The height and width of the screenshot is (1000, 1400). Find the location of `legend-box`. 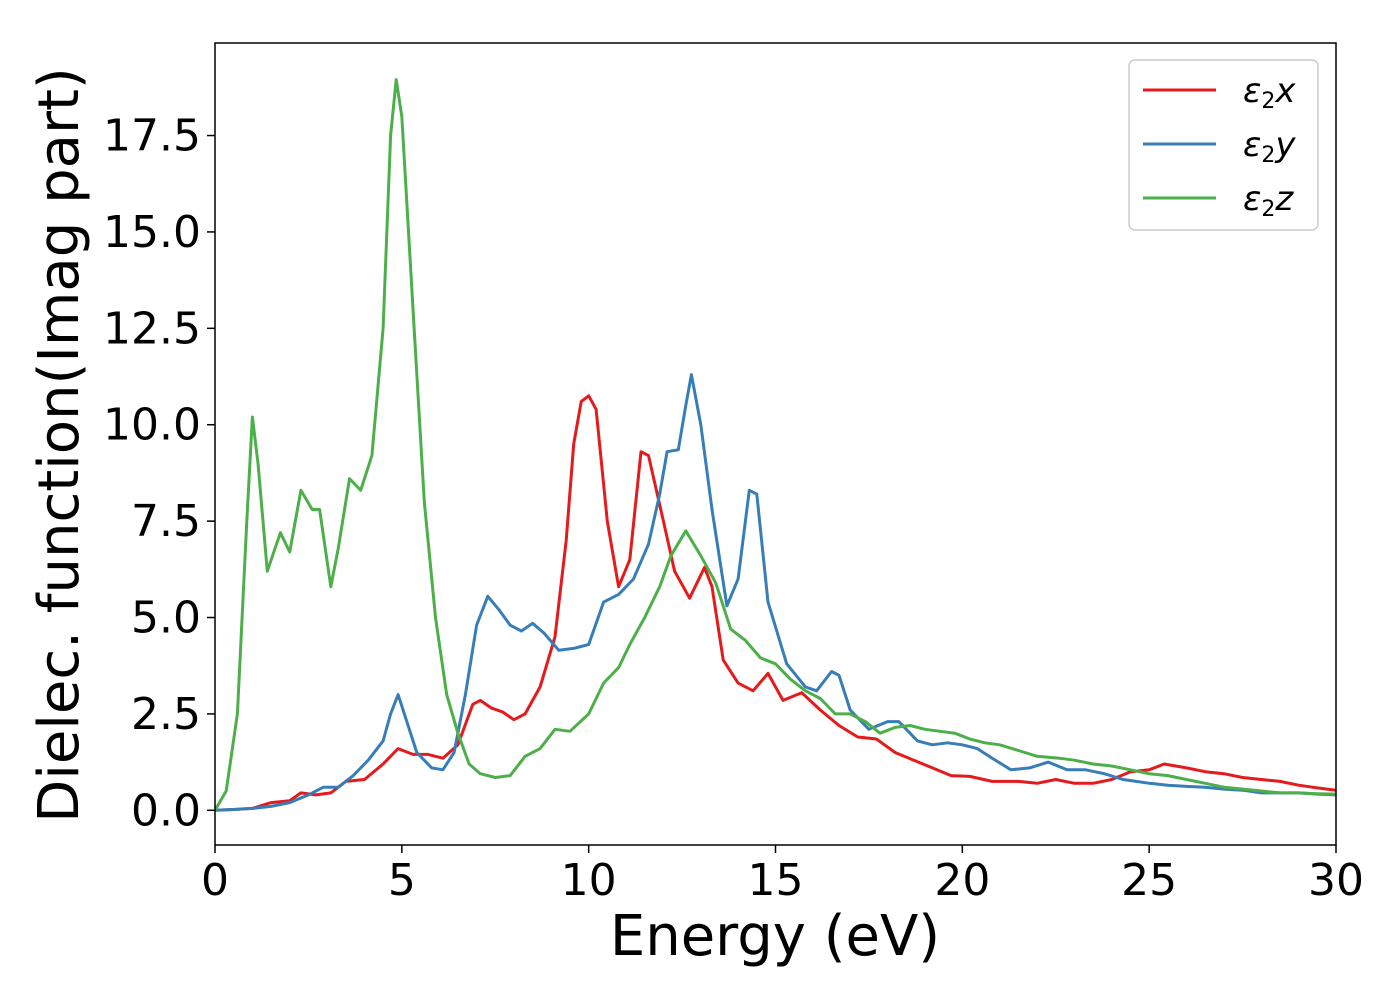

legend-box is located at coordinates (1223, 145).